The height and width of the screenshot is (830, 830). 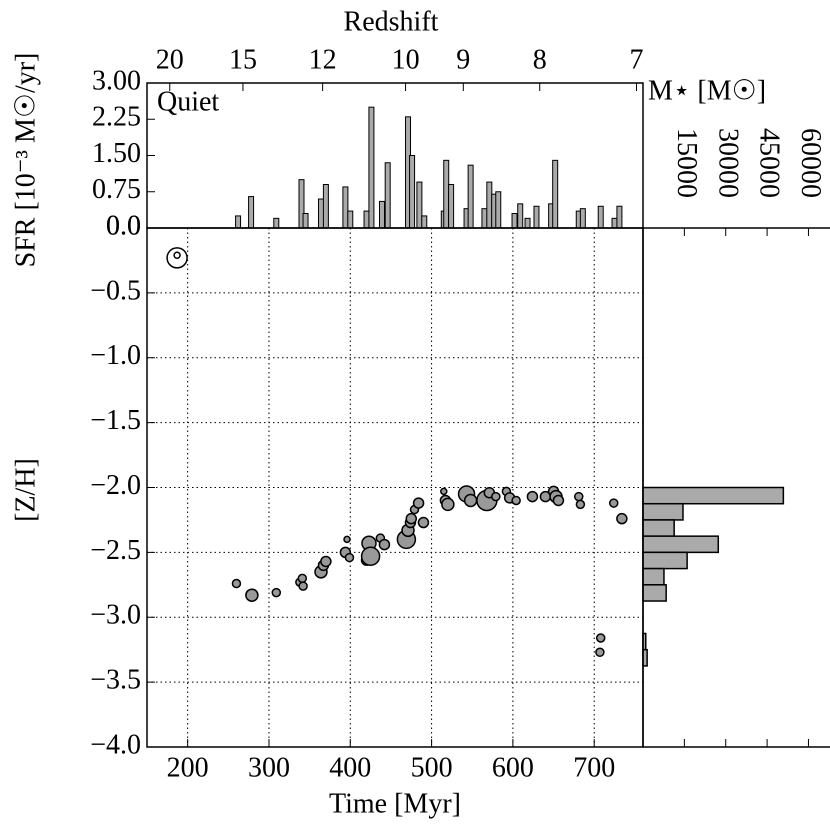 What do you see at coordinates (123, 225) in the screenshot?
I see `y-tick-label: 0.0` at bounding box center [123, 225].